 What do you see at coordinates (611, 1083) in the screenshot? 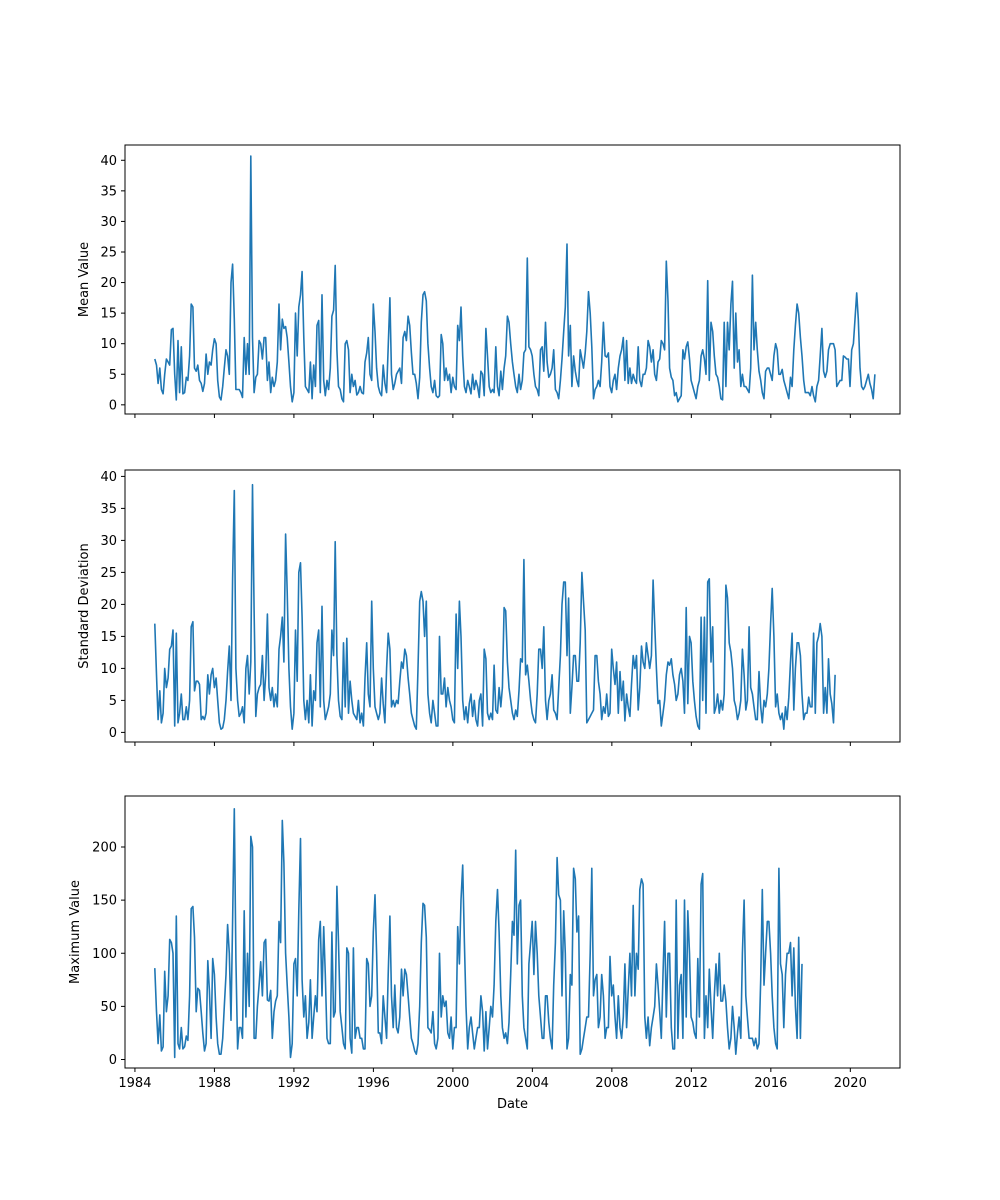
I see `x-tick-label: 2008` at bounding box center [611, 1083].